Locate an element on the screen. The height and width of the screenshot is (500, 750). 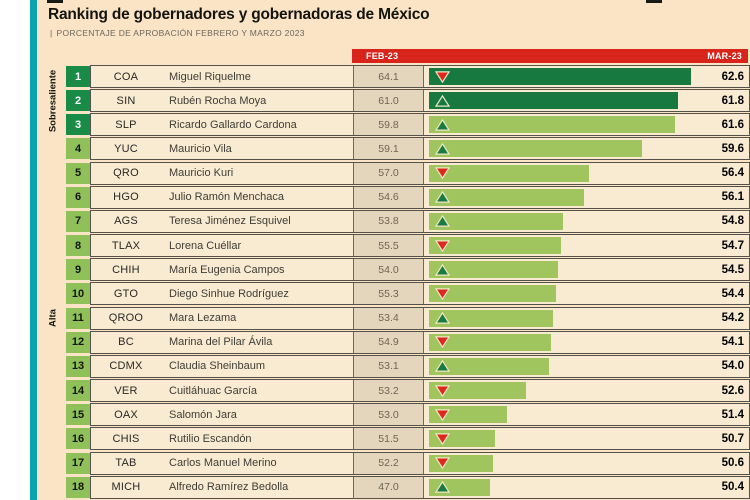
governor-name: Carlos Manuel Merino is located at coordinates (223, 463).